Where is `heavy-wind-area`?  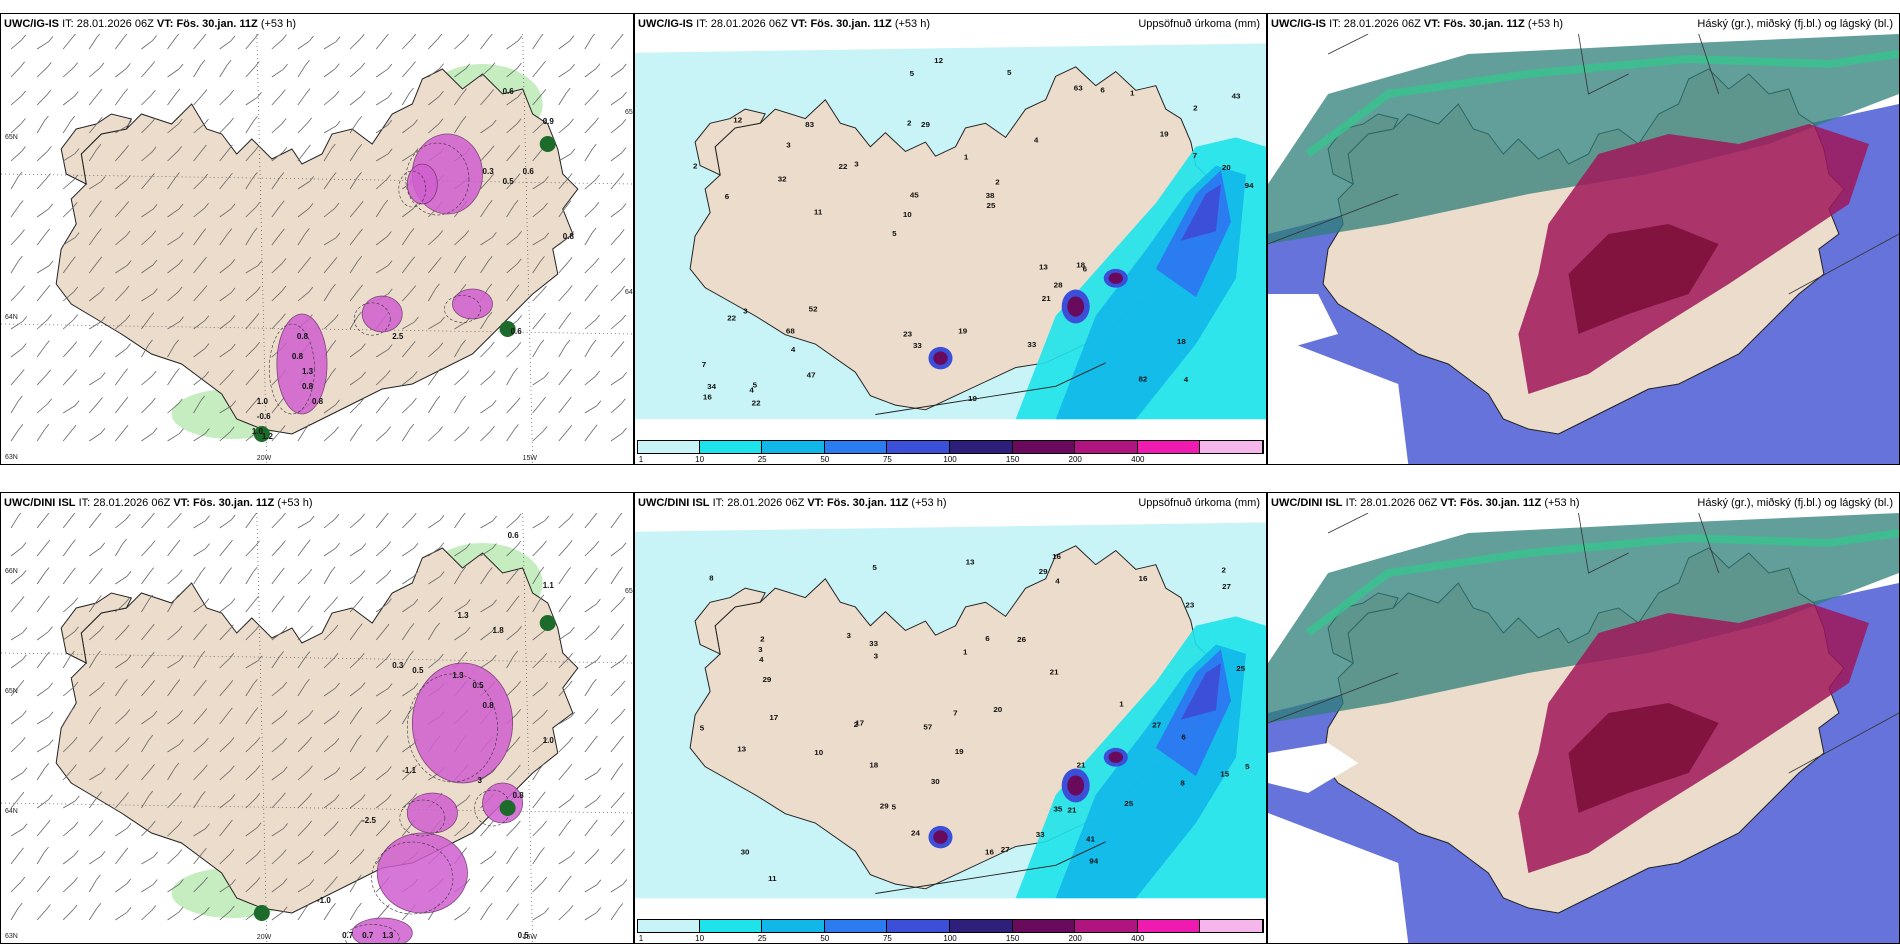 heavy-wind-area is located at coordinates (507, 329).